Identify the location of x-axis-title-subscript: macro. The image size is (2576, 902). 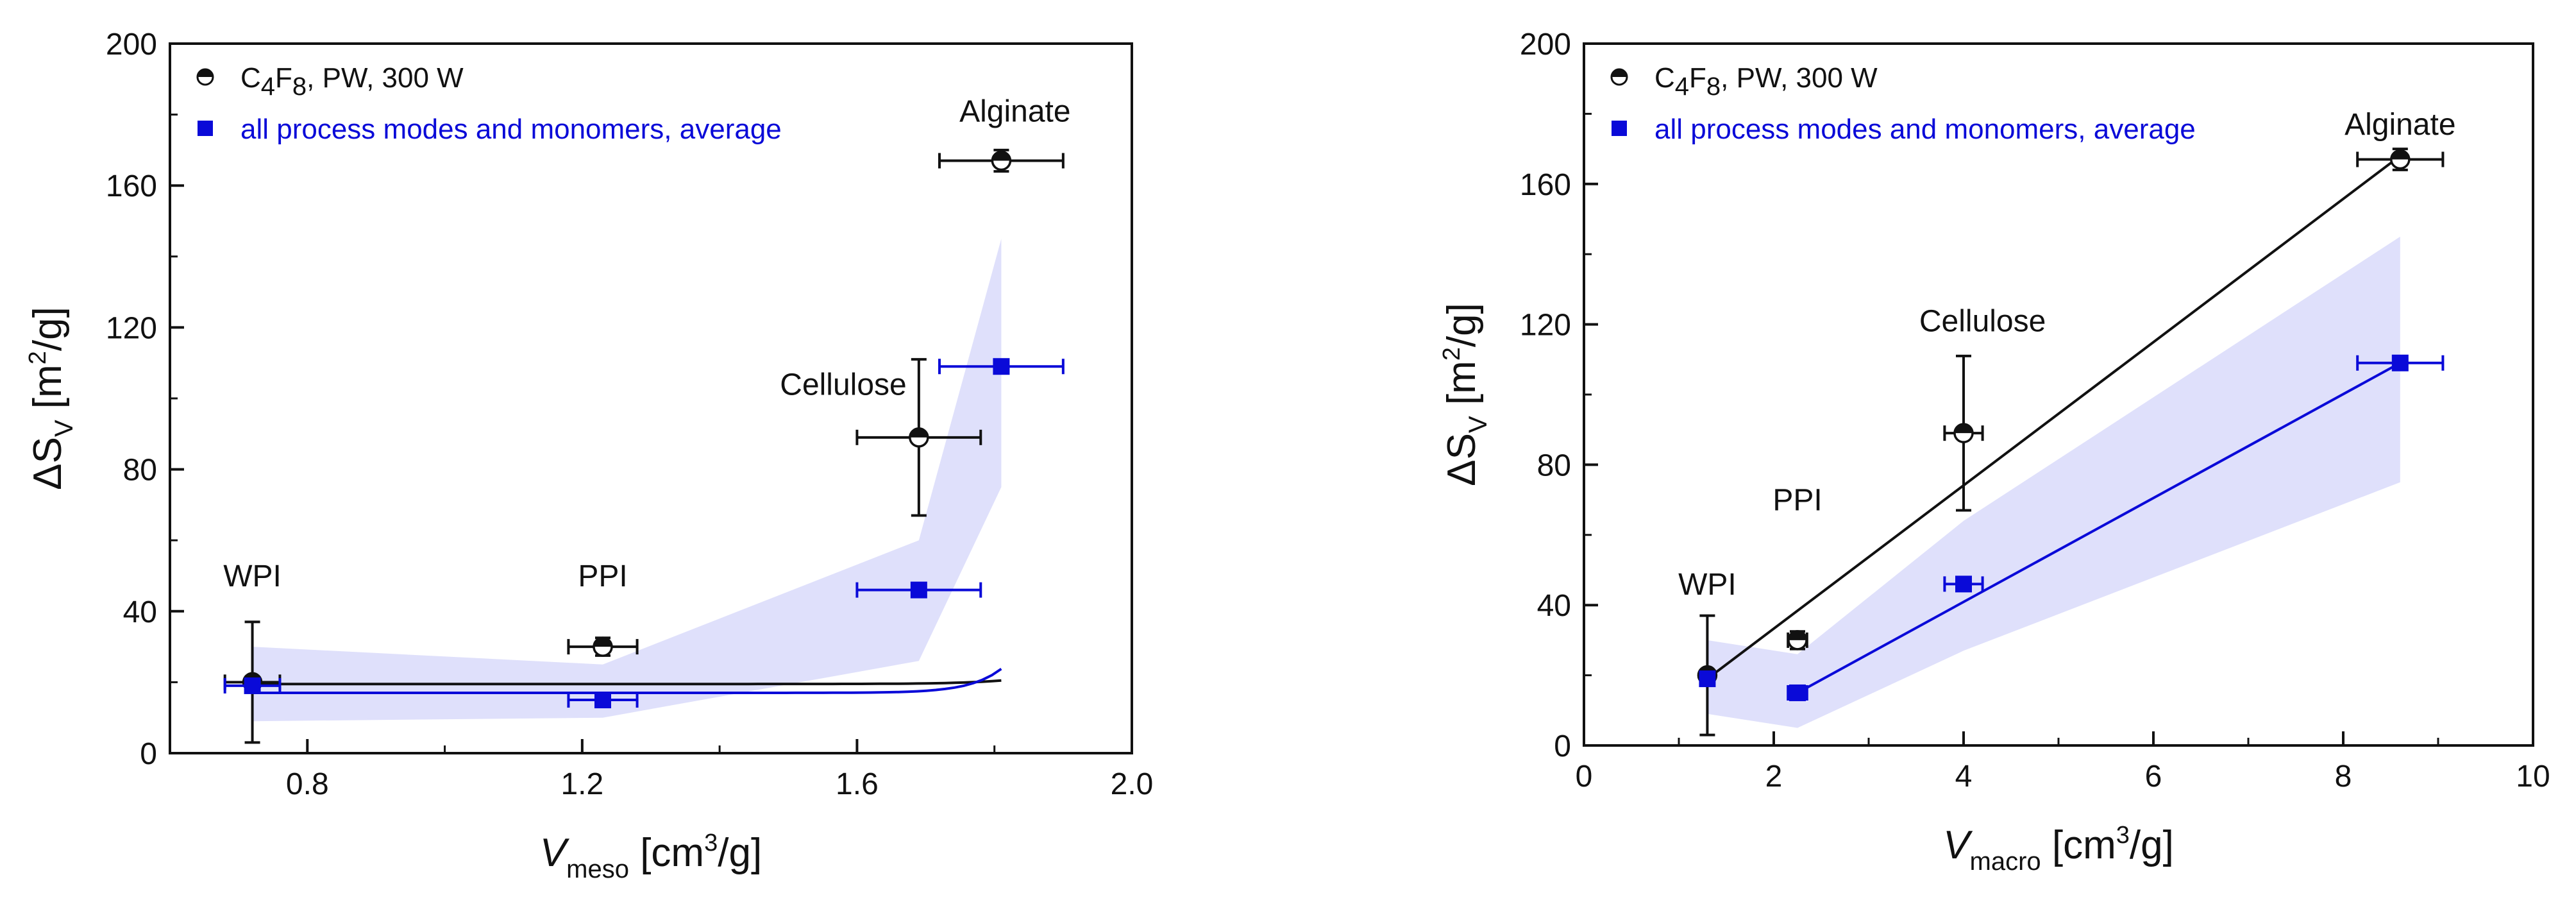
(2005, 861).